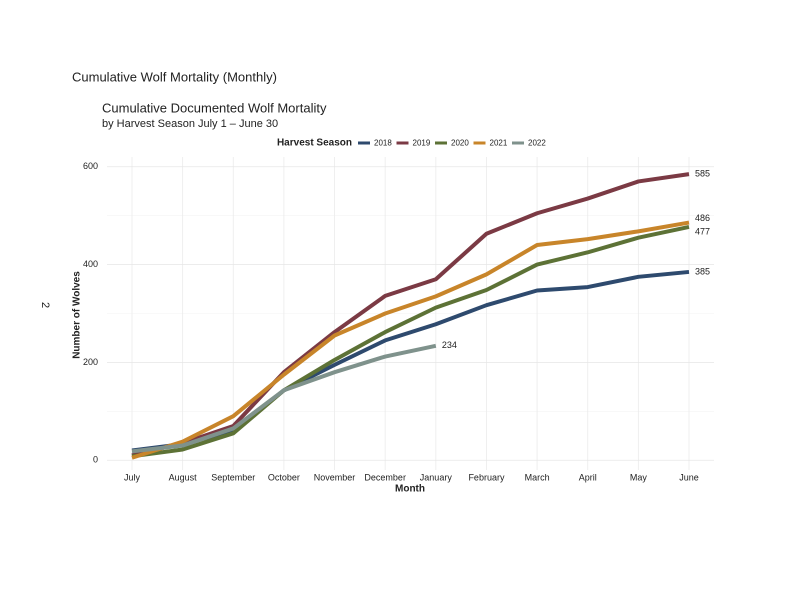 This screenshot has height=612, width=792. What do you see at coordinates (410, 489) in the screenshot?
I see `x-axis-label: Month` at bounding box center [410, 489].